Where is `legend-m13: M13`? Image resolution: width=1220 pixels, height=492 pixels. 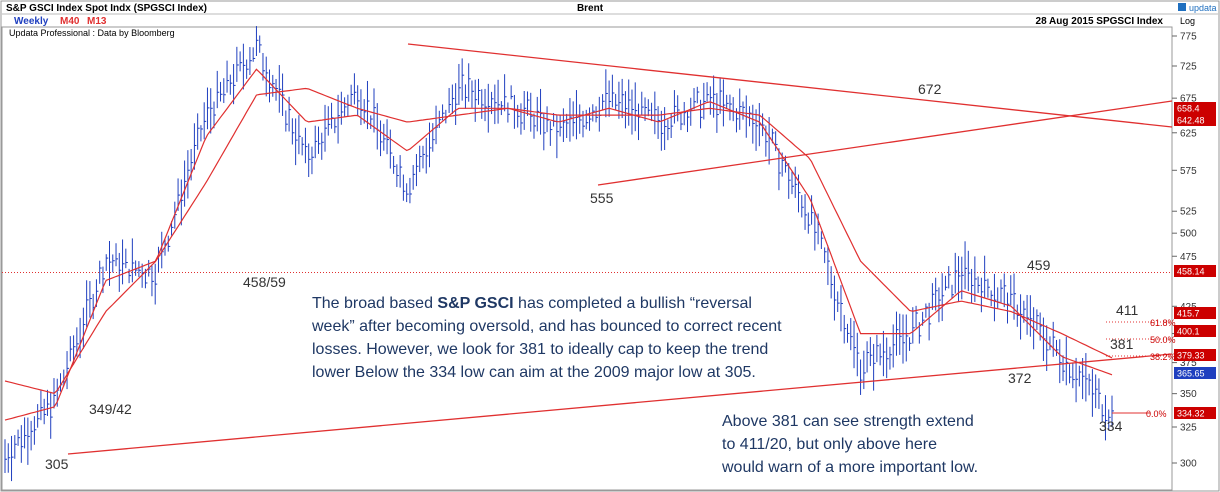 legend-m13: M13 is located at coordinates (97, 21).